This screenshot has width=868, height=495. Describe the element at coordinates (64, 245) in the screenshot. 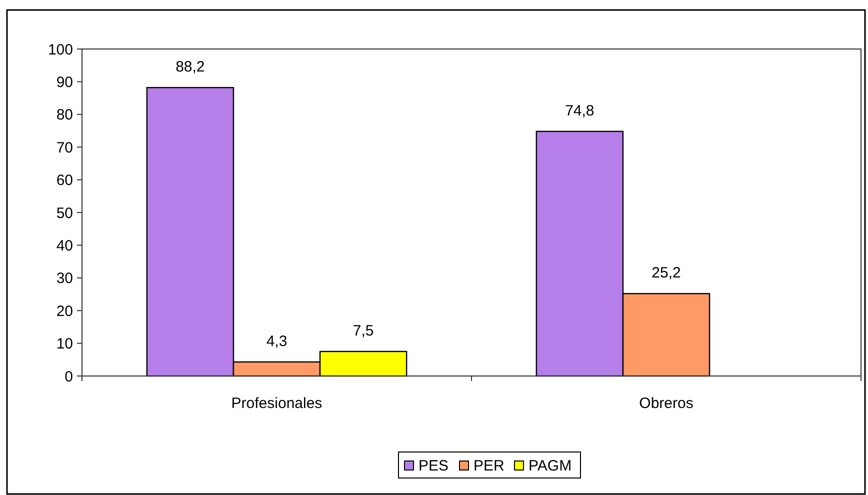

I see `y-tick-label: 40` at that location.